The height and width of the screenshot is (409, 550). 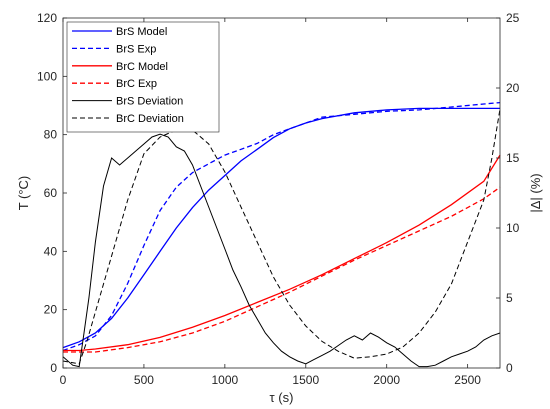 I want to click on legend-label-0: BrS Model, so click(x=141, y=32).